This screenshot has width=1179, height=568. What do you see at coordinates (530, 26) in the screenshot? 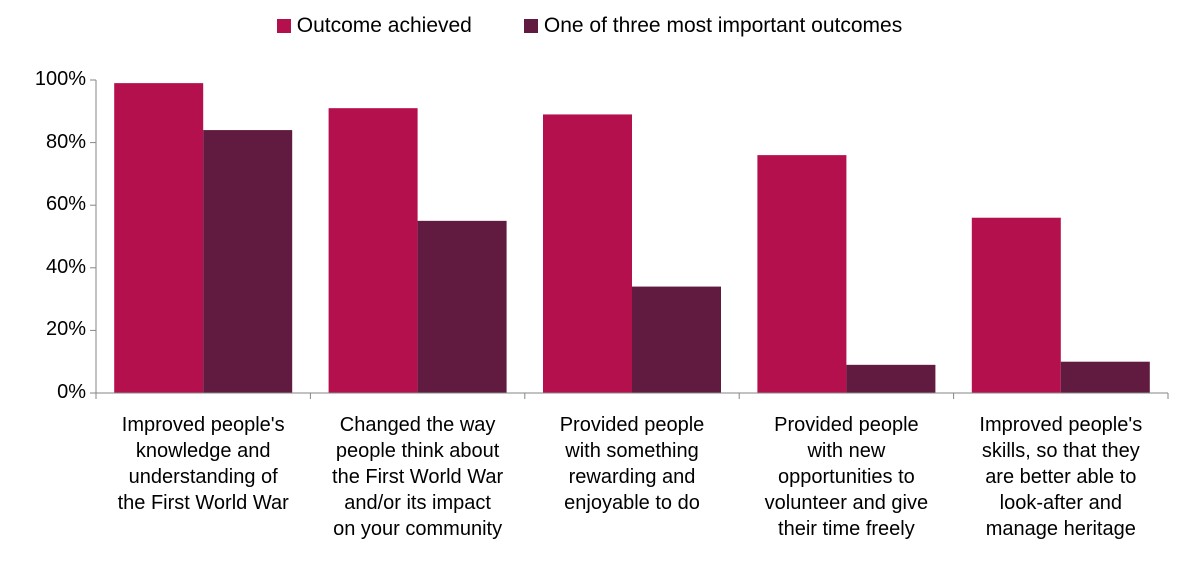
I see `legend-swatch-most-important` at bounding box center [530, 26].